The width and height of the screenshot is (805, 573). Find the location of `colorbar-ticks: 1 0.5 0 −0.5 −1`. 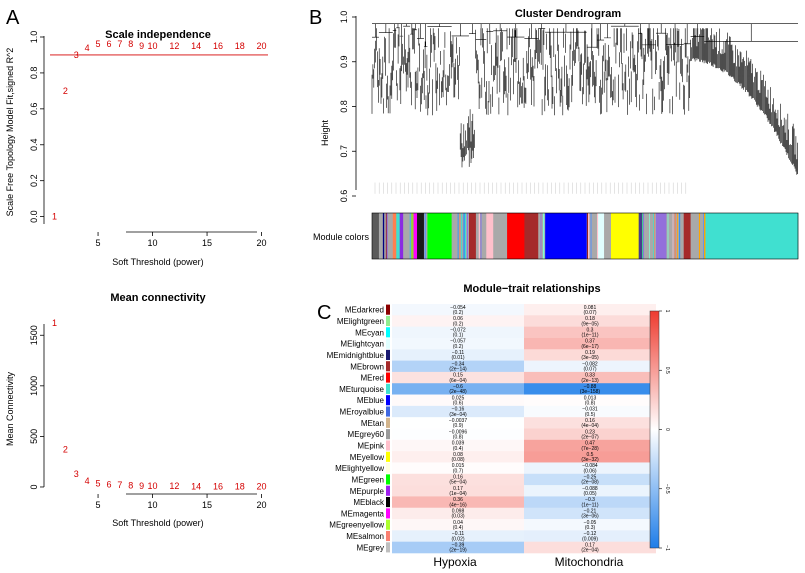

colorbar-ticks: 1 0.5 0 −0.5 −1 is located at coordinates (664, 430).